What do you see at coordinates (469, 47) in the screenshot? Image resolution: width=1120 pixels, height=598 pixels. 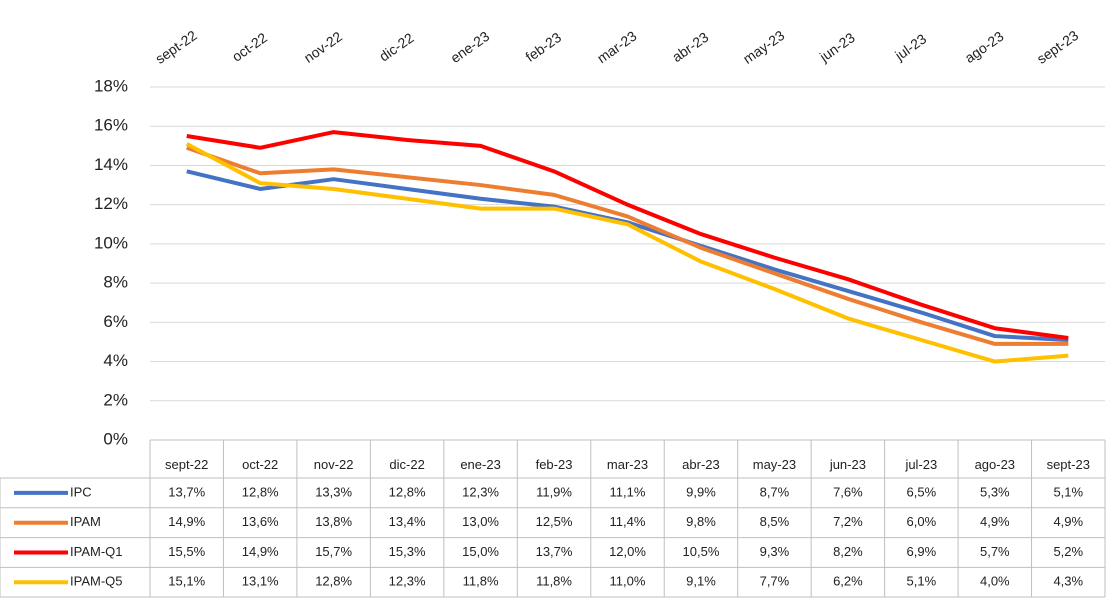 I see `top-category-label: ene-23` at bounding box center [469, 47].